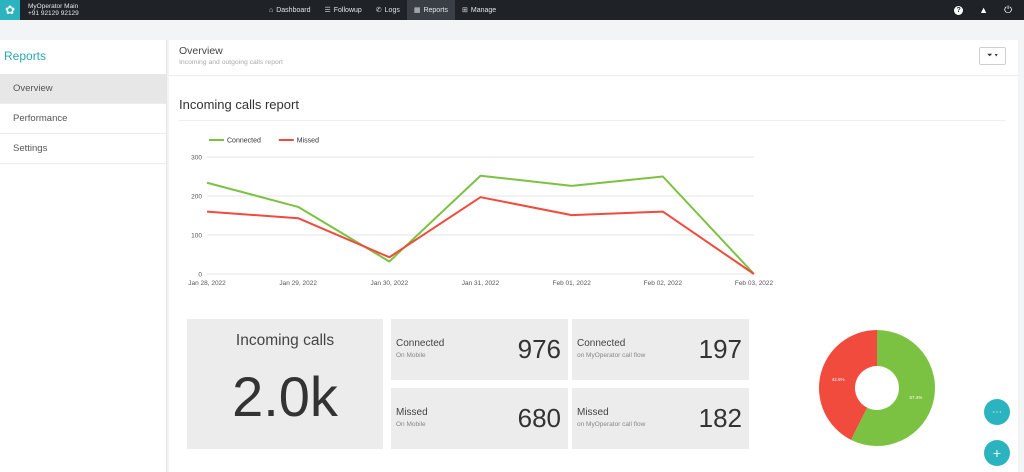 Image resolution: width=1024 pixels, height=472 pixels. I want to click on help-icon: ?, so click(959, 10).